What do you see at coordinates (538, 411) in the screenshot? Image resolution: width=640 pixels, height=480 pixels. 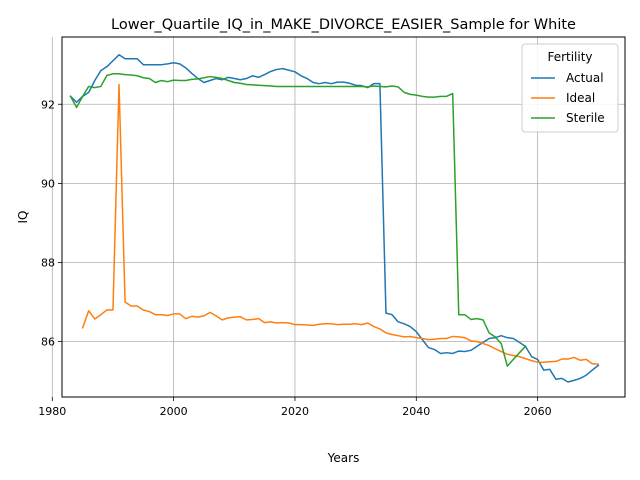 I see `x-tick-label: 2060` at bounding box center [538, 411].